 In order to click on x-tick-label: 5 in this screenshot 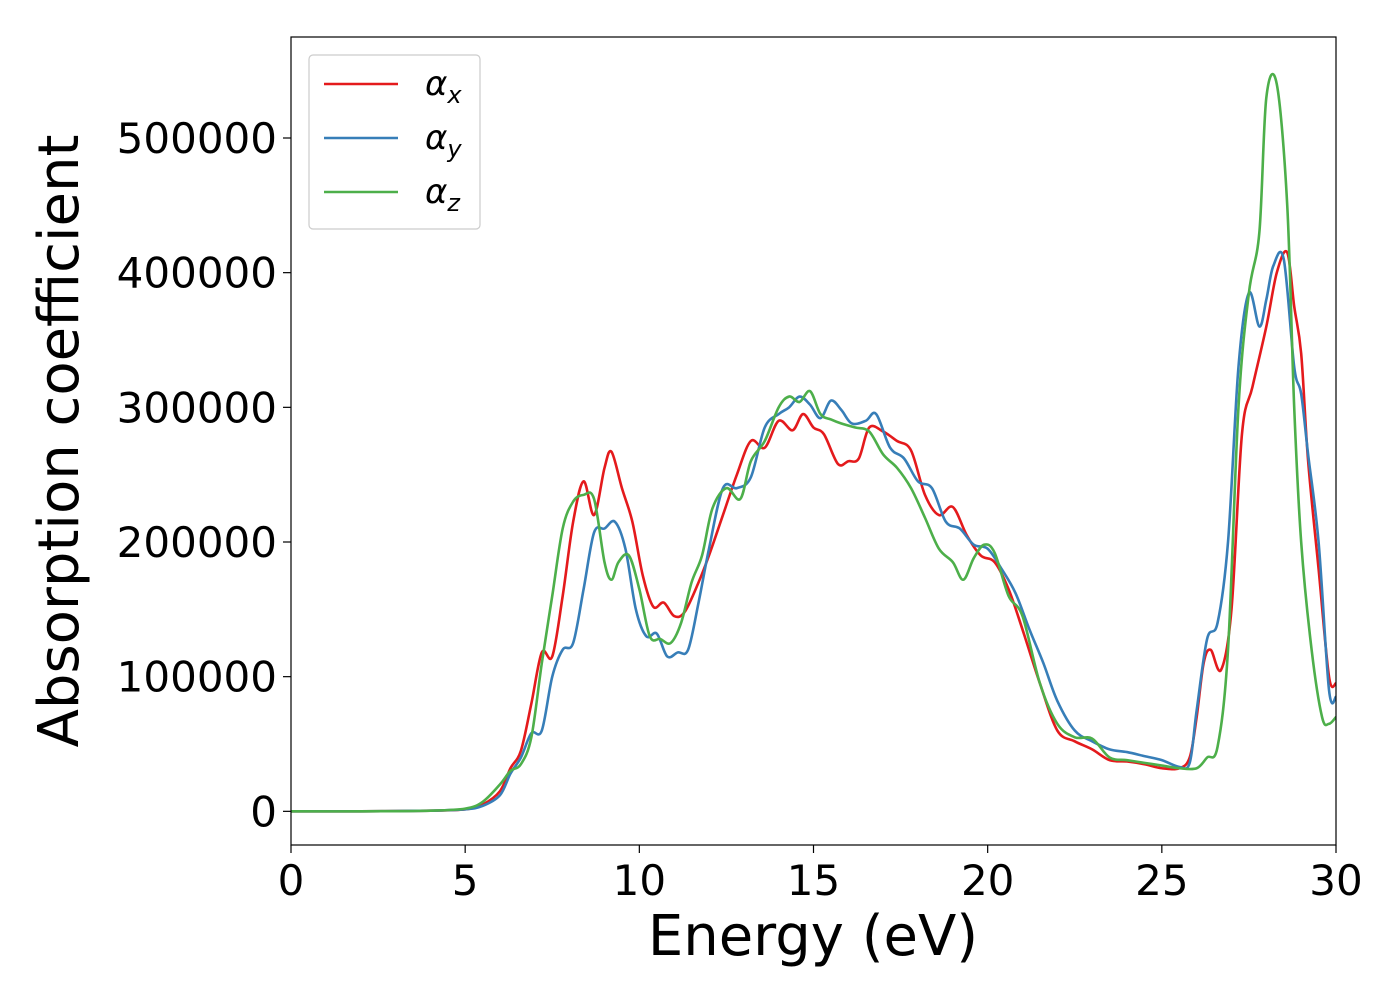, I will do `click(465, 880)`.